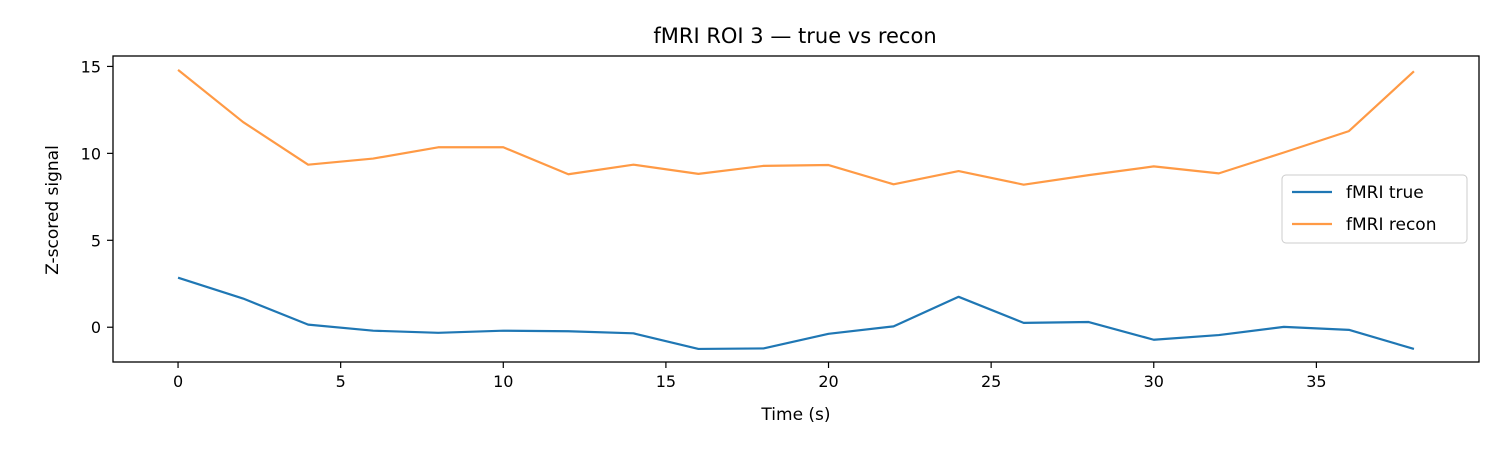  What do you see at coordinates (796, 313) in the screenshot?
I see `series-line-fmri-true` at bounding box center [796, 313].